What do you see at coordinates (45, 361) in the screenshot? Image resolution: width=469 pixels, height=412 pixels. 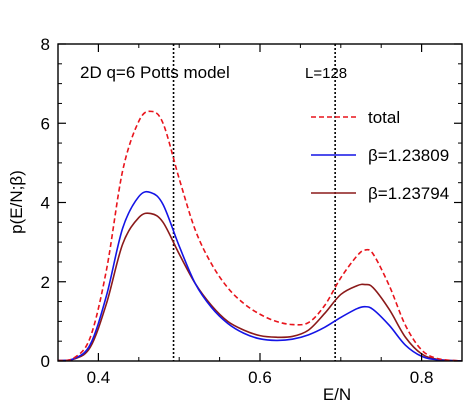 I see `y-tick-label-0: 0` at bounding box center [45, 361].